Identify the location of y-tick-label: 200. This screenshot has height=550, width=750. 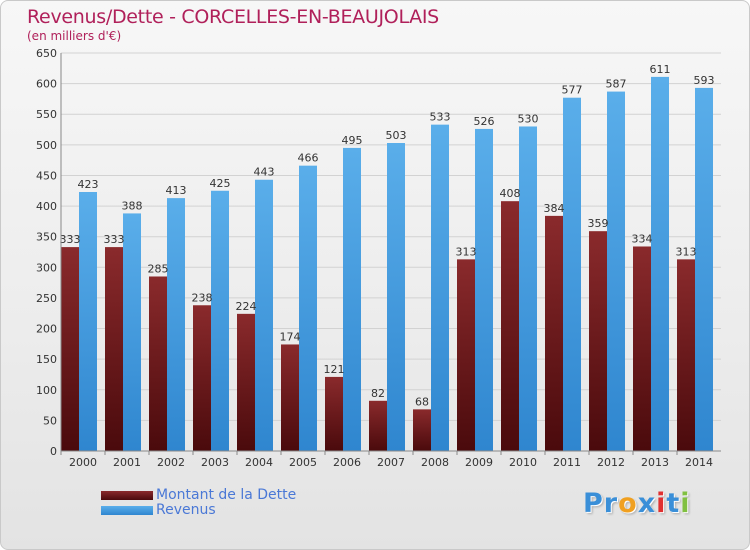
(46, 329).